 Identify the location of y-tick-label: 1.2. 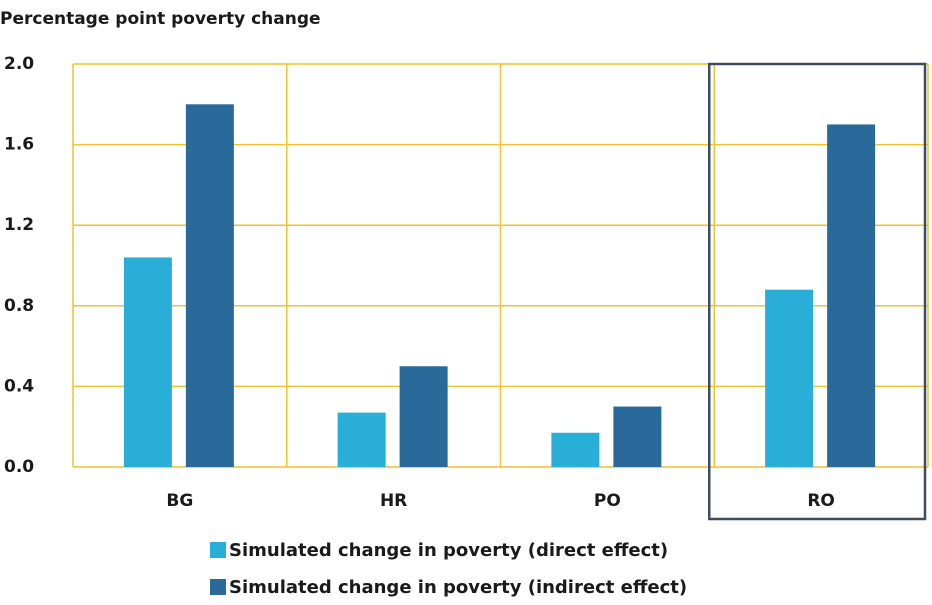
(19, 225).